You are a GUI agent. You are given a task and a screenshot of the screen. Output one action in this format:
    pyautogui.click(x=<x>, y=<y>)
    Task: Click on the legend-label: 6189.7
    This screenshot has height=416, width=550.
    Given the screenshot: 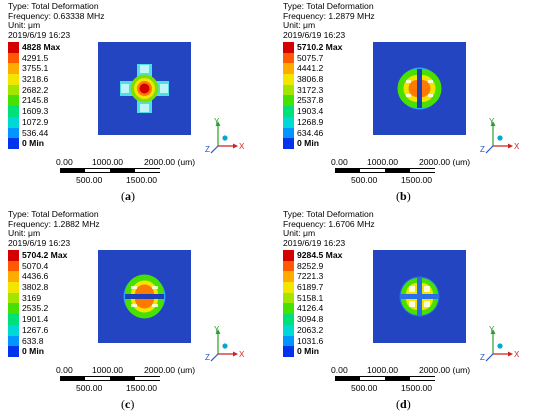 What is the action you would take?
    pyautogui.click(x=310, y=287)
    